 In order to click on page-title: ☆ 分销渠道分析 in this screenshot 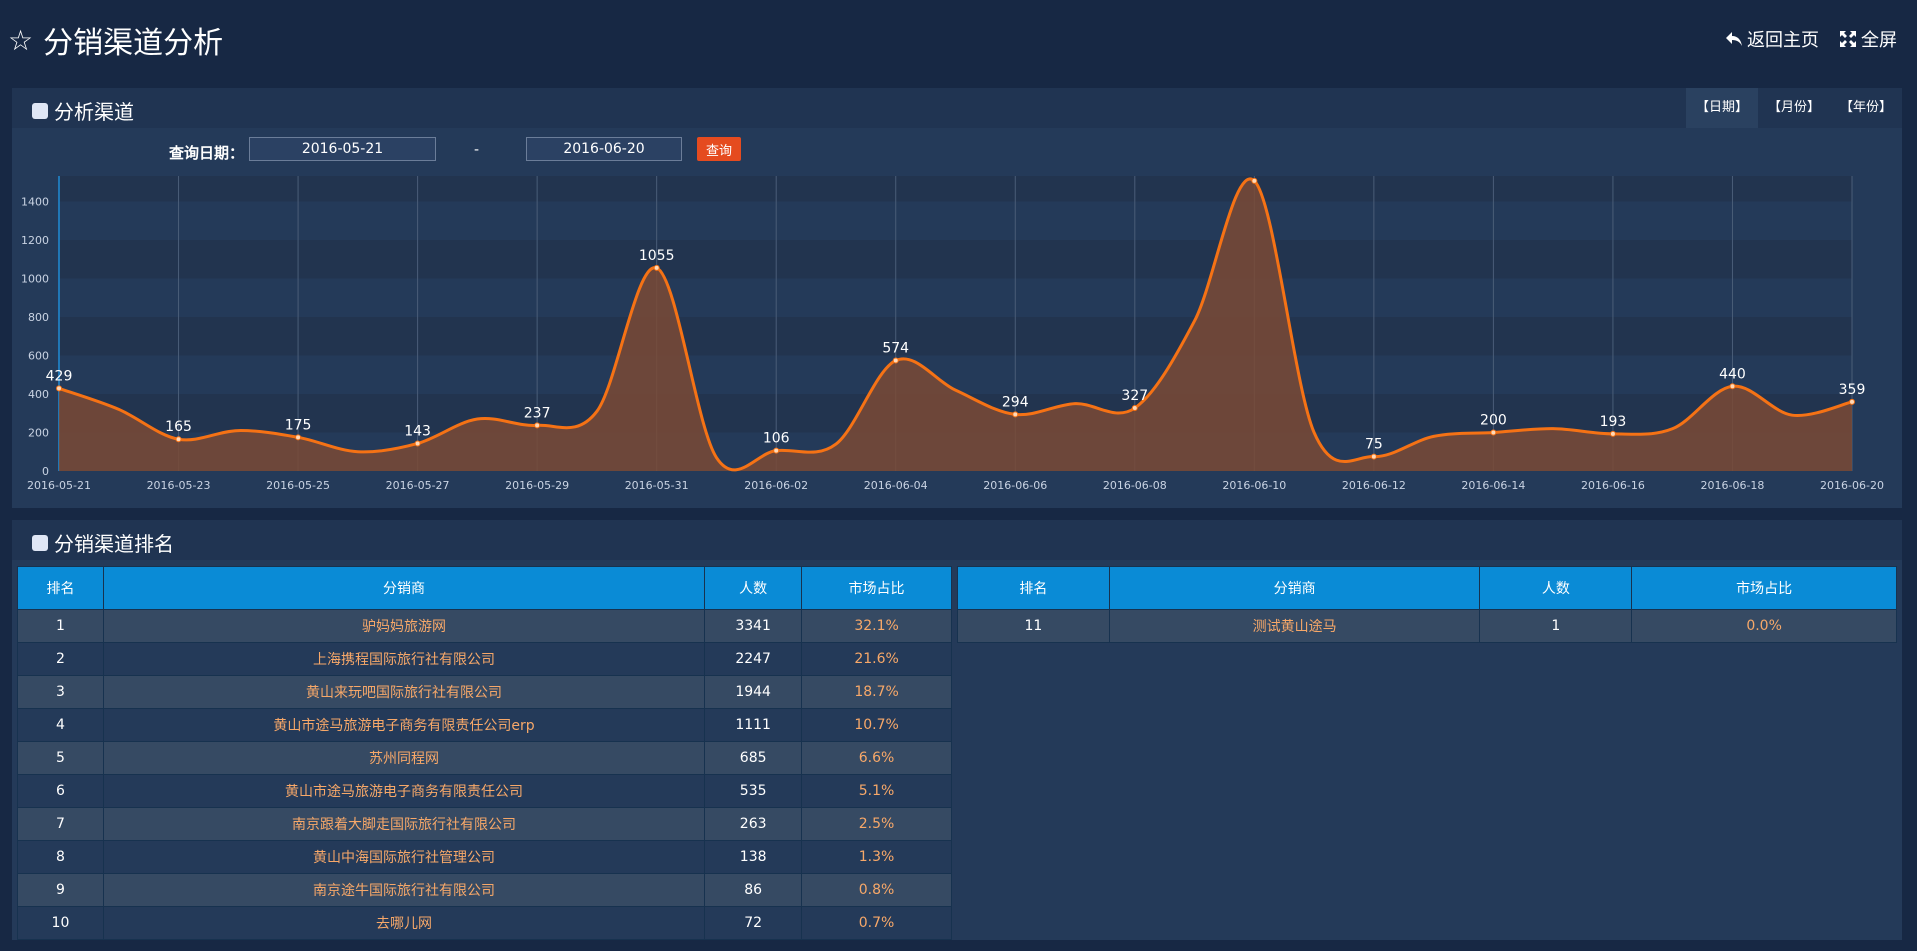, I will do `click(115, 40)`.